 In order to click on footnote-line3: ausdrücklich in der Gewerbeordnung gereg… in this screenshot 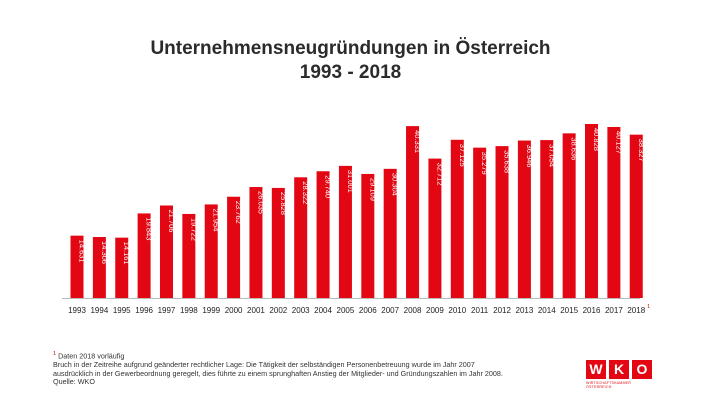, I will do `click(278, 373)`.